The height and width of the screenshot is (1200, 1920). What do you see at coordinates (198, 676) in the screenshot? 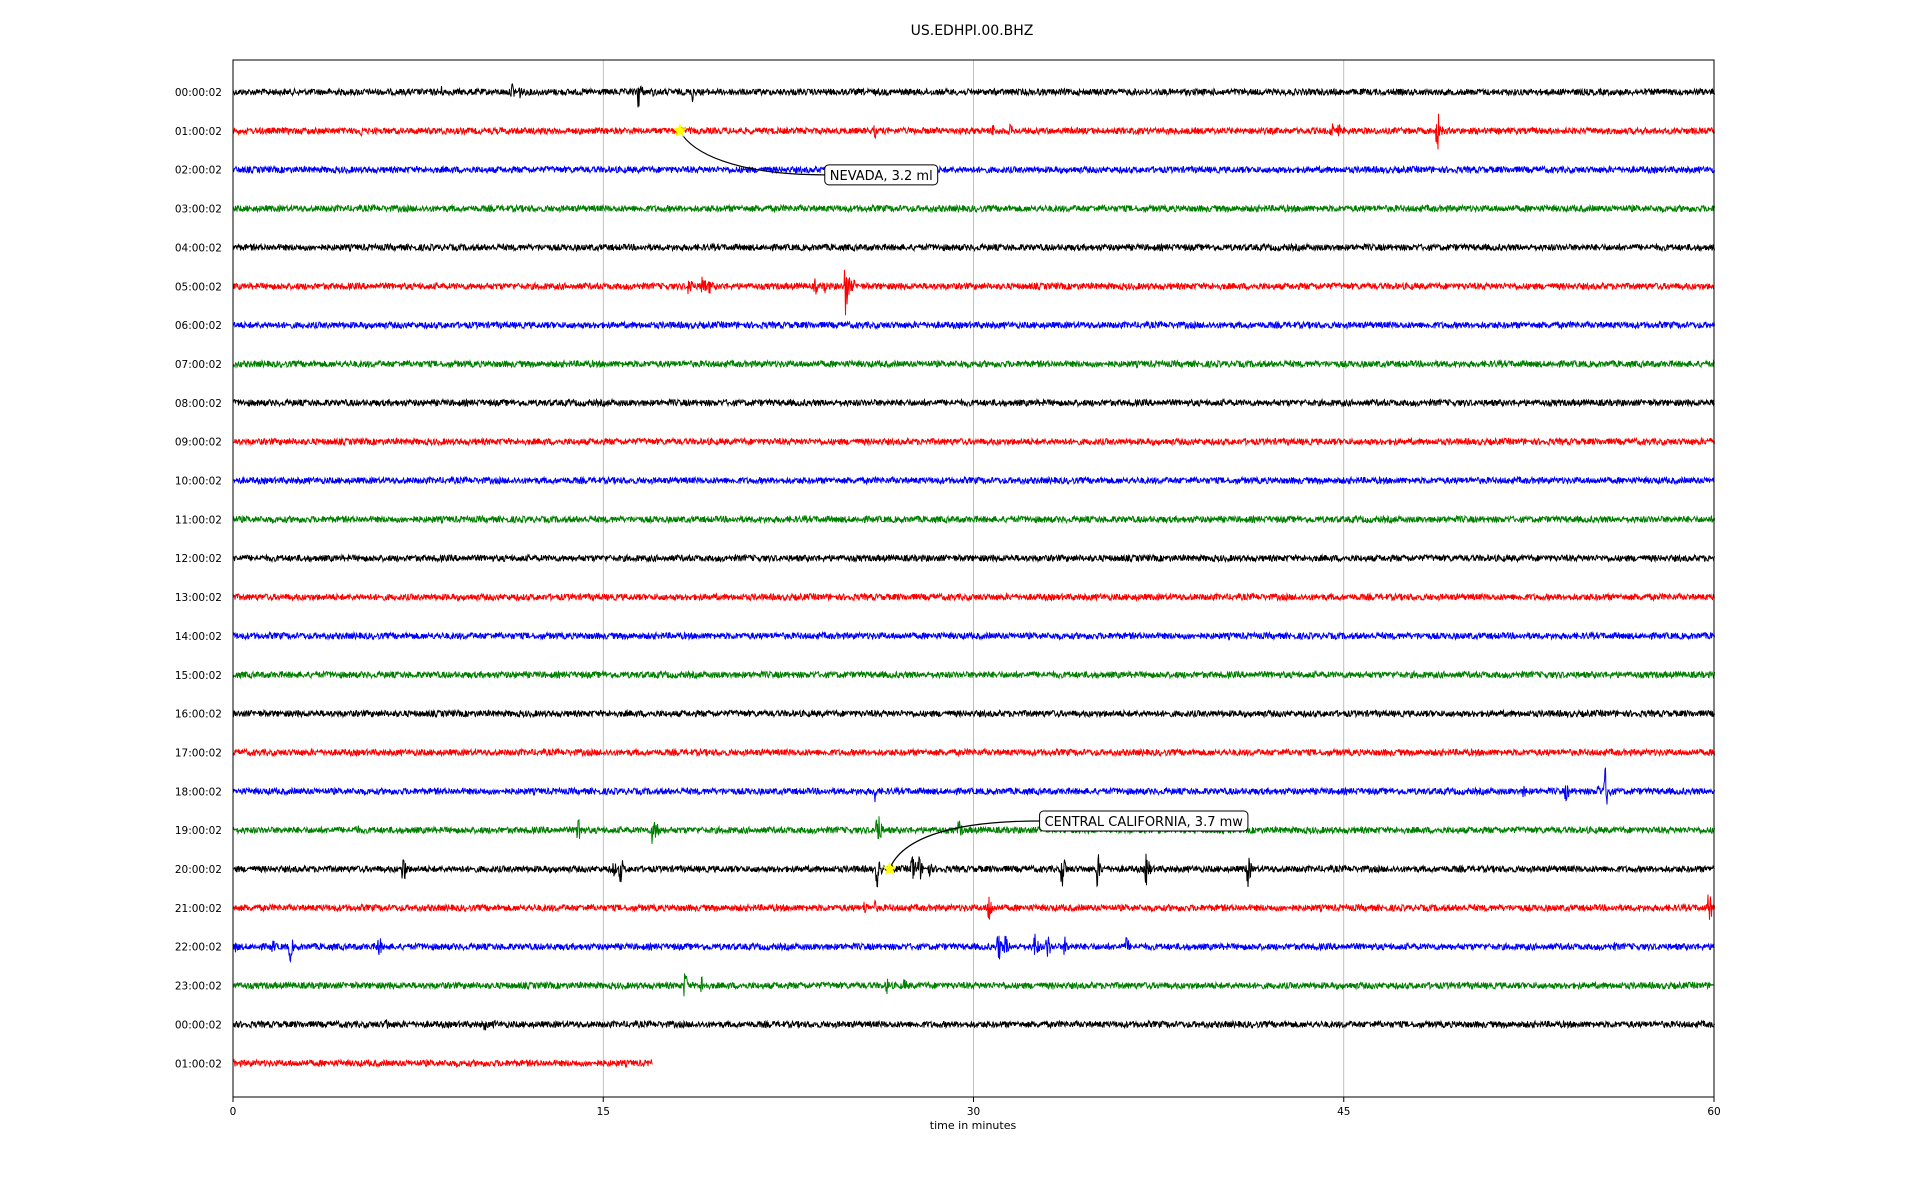
I see `trace-time-label: 15:00:02` at bounding box center [198, 676].